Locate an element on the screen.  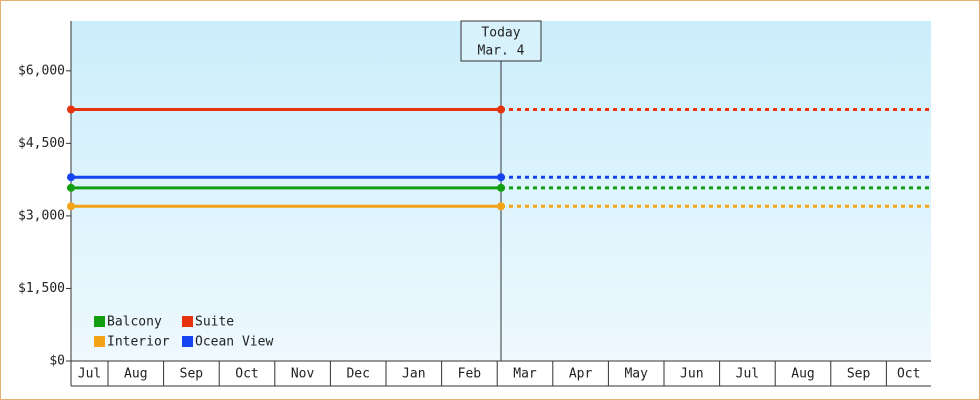
x-tick-label: Nov is located at coordinates (303, 374).